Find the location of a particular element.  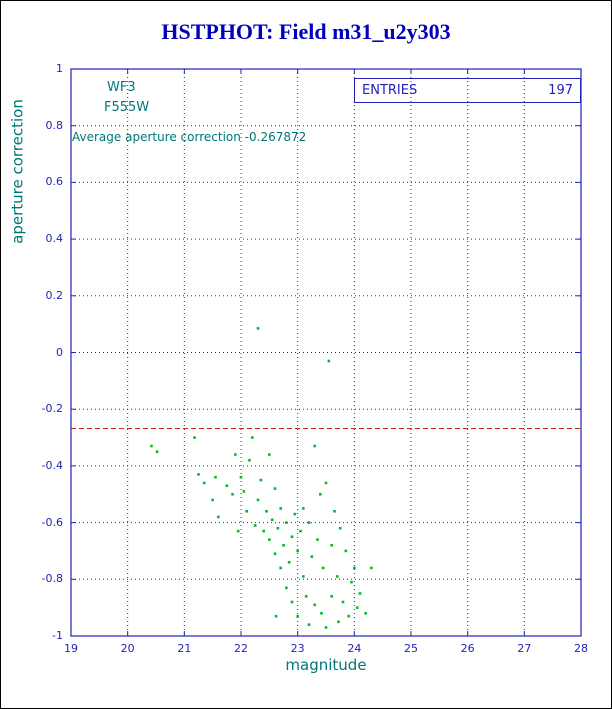

x-axis-label: magnitude is located at coordinates (326, 665).